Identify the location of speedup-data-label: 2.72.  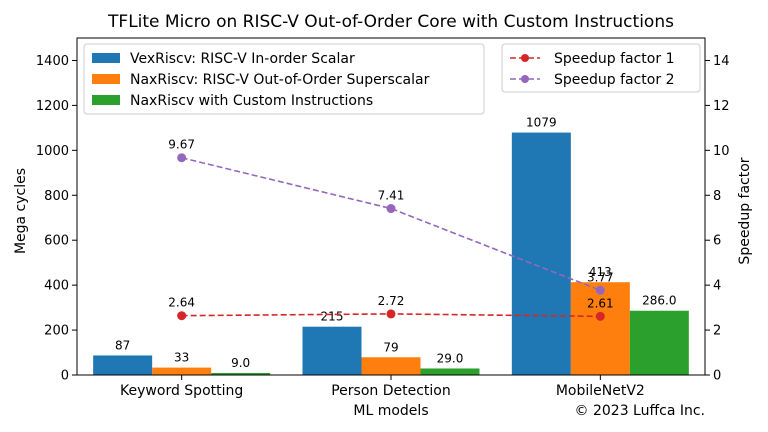
(391, 301).